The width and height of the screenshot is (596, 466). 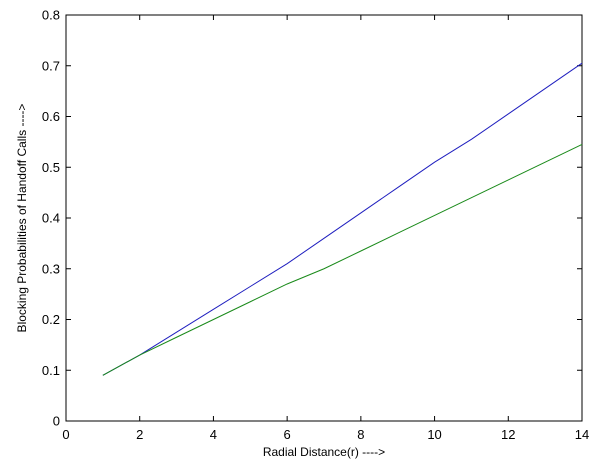 What do you see at coordinates (324, 452) in the screenshot?
I see `x-axis-label: Radial Distance(r) ---->` at bounding box center [324, 452].